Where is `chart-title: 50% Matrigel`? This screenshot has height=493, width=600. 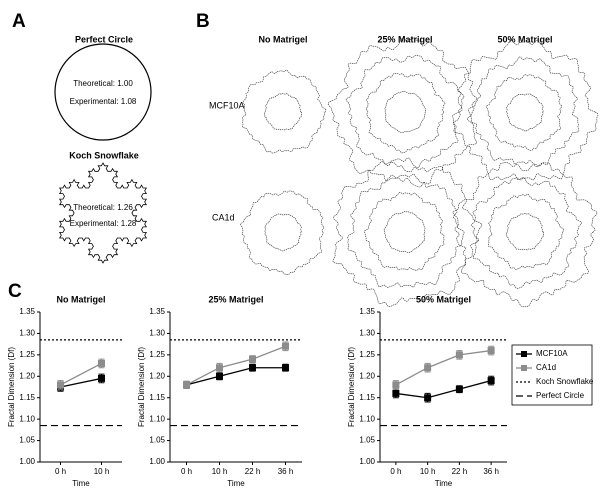
chart-title: 50% Matrigel is located at coordinates (443, 299).